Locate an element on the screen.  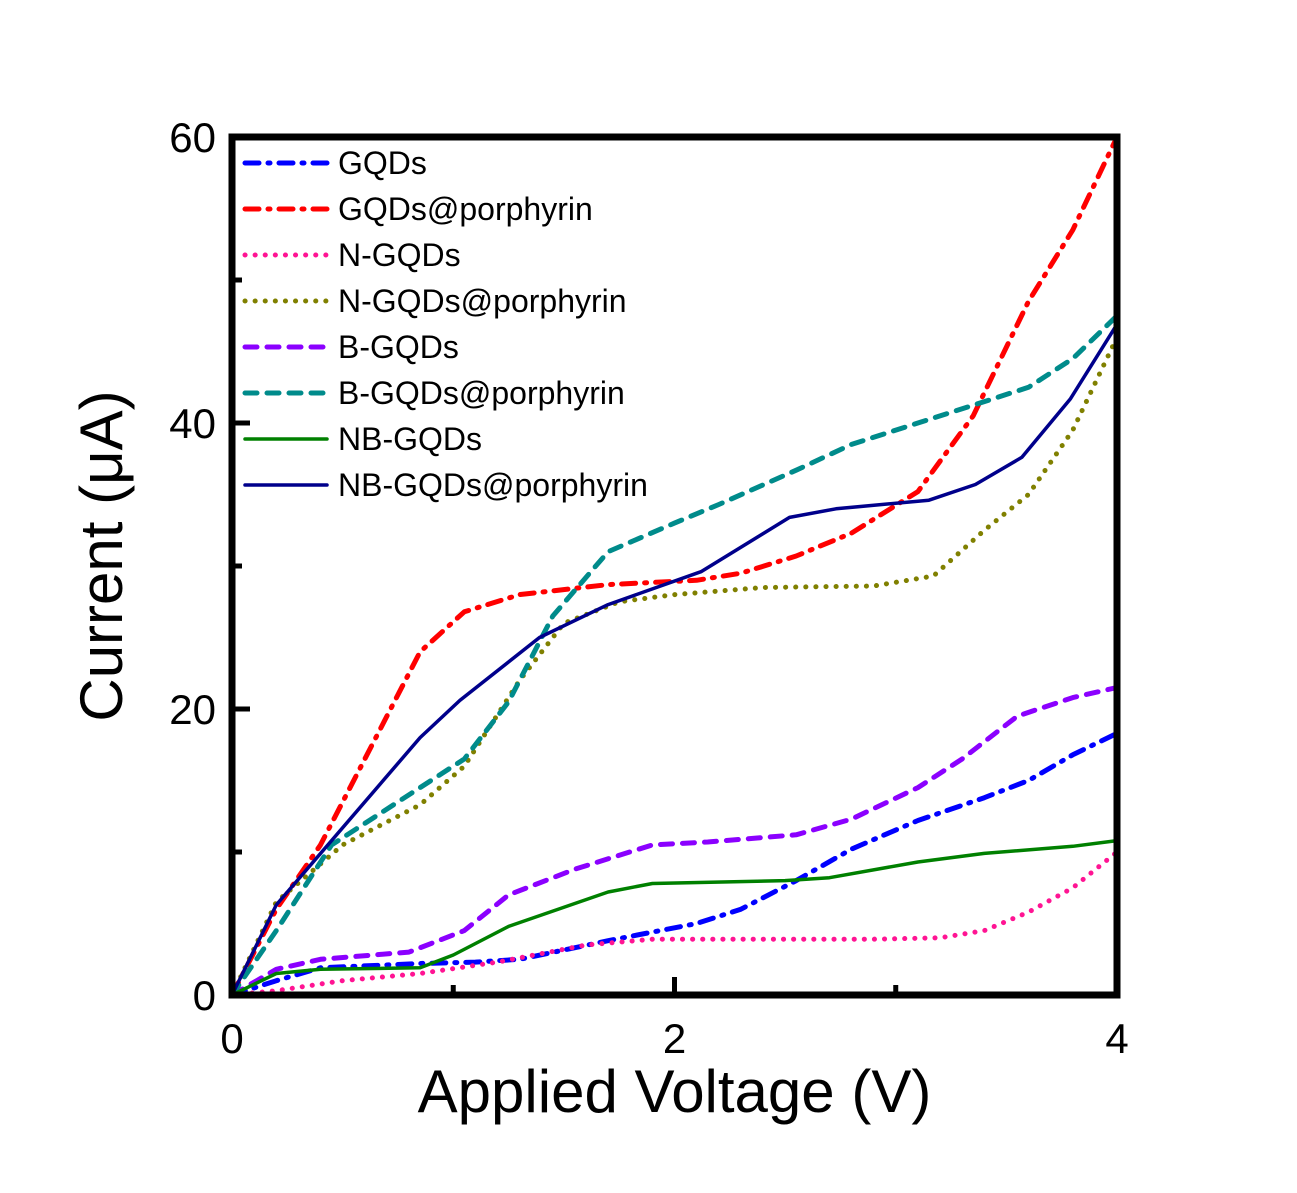
y-tick-label: 60 is located at coordinates (192, 137).